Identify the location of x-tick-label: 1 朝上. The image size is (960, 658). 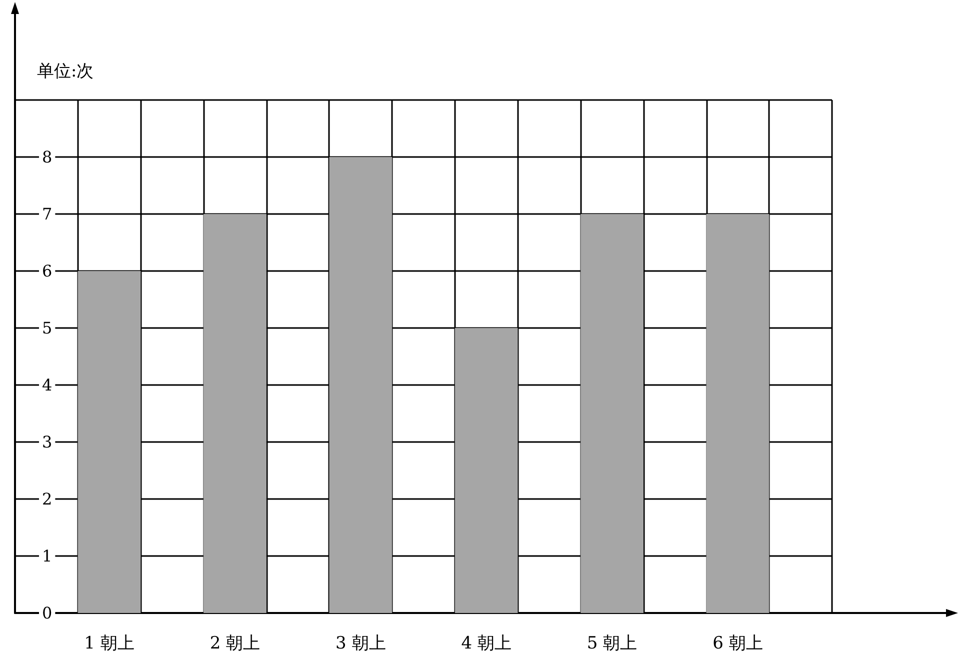
(109, 644).